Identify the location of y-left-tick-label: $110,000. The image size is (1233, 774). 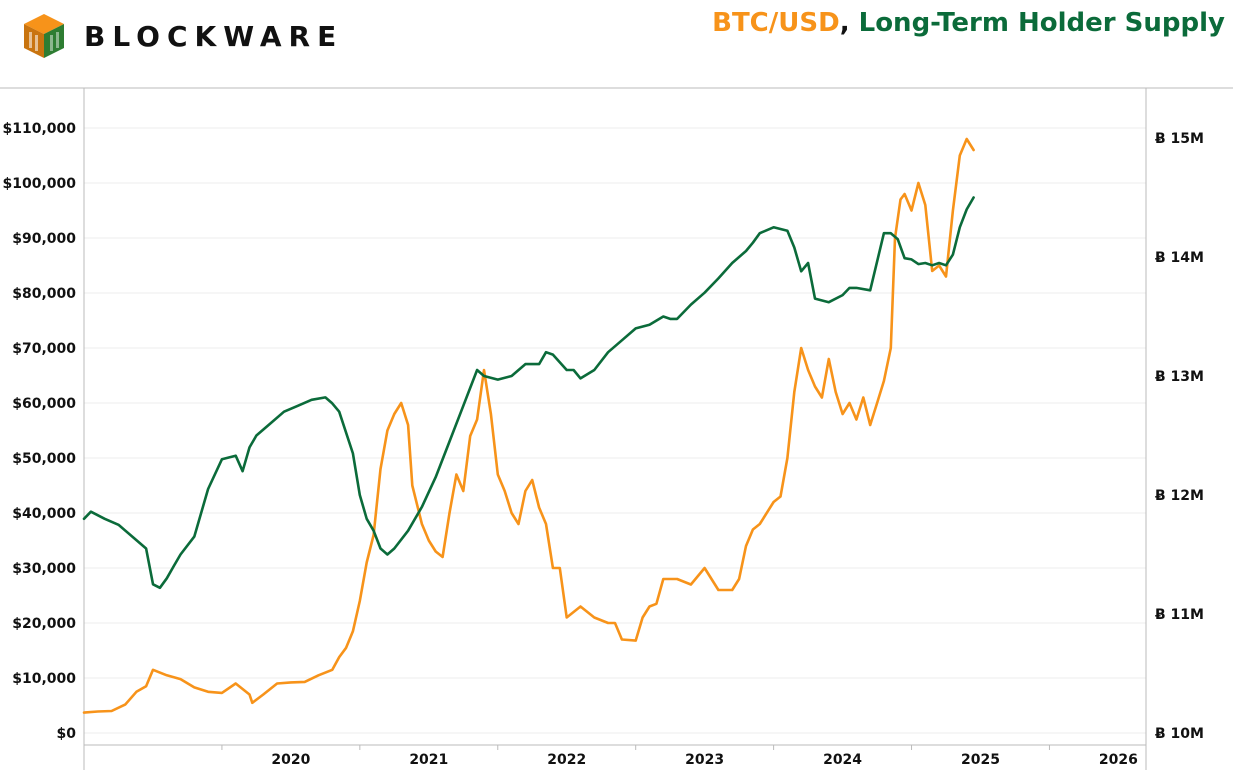
(39, 129).